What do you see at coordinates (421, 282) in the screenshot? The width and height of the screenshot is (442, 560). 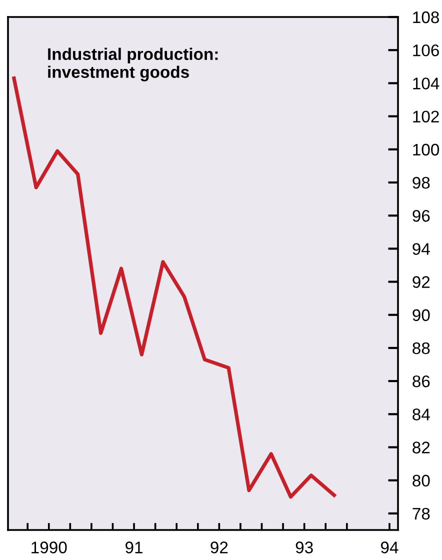 I see `y-tick-label: 92` at bounding box center [421, 282].